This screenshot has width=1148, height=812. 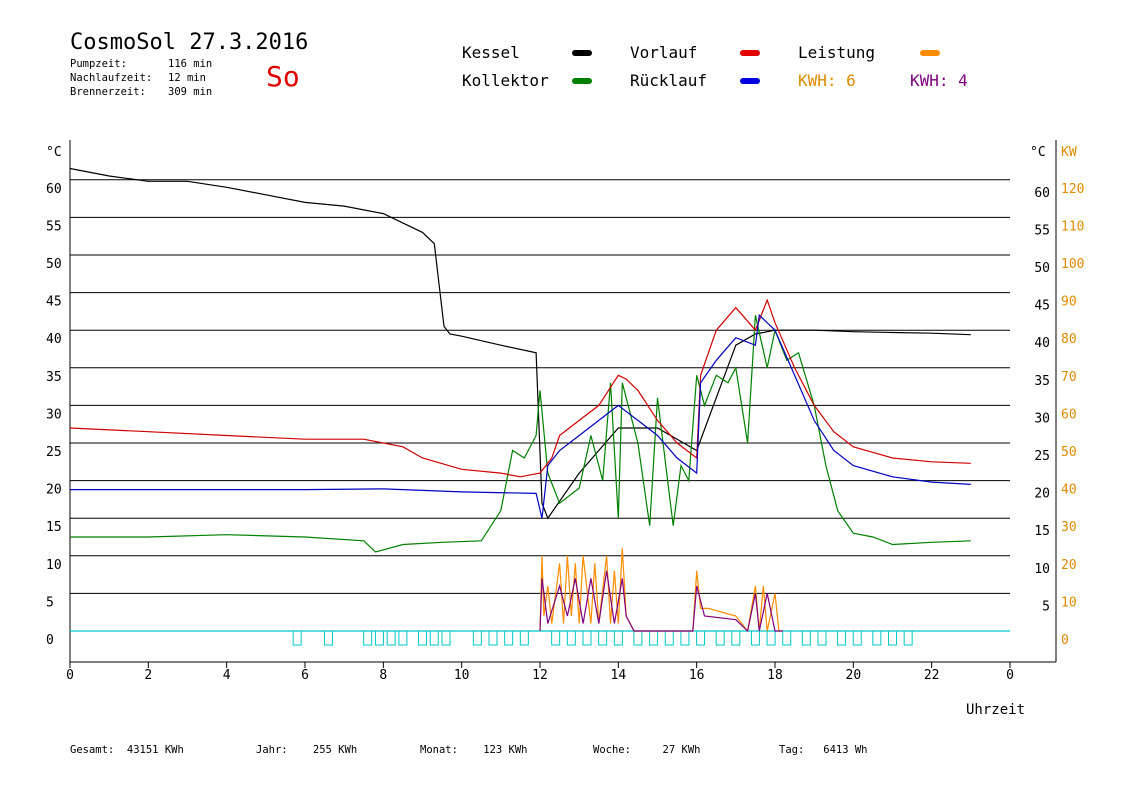 What do you see at coordinates (1042, 343) in the screenshot?
I see `y-tick-label-right: 40` at bounding box center [1042, 343].